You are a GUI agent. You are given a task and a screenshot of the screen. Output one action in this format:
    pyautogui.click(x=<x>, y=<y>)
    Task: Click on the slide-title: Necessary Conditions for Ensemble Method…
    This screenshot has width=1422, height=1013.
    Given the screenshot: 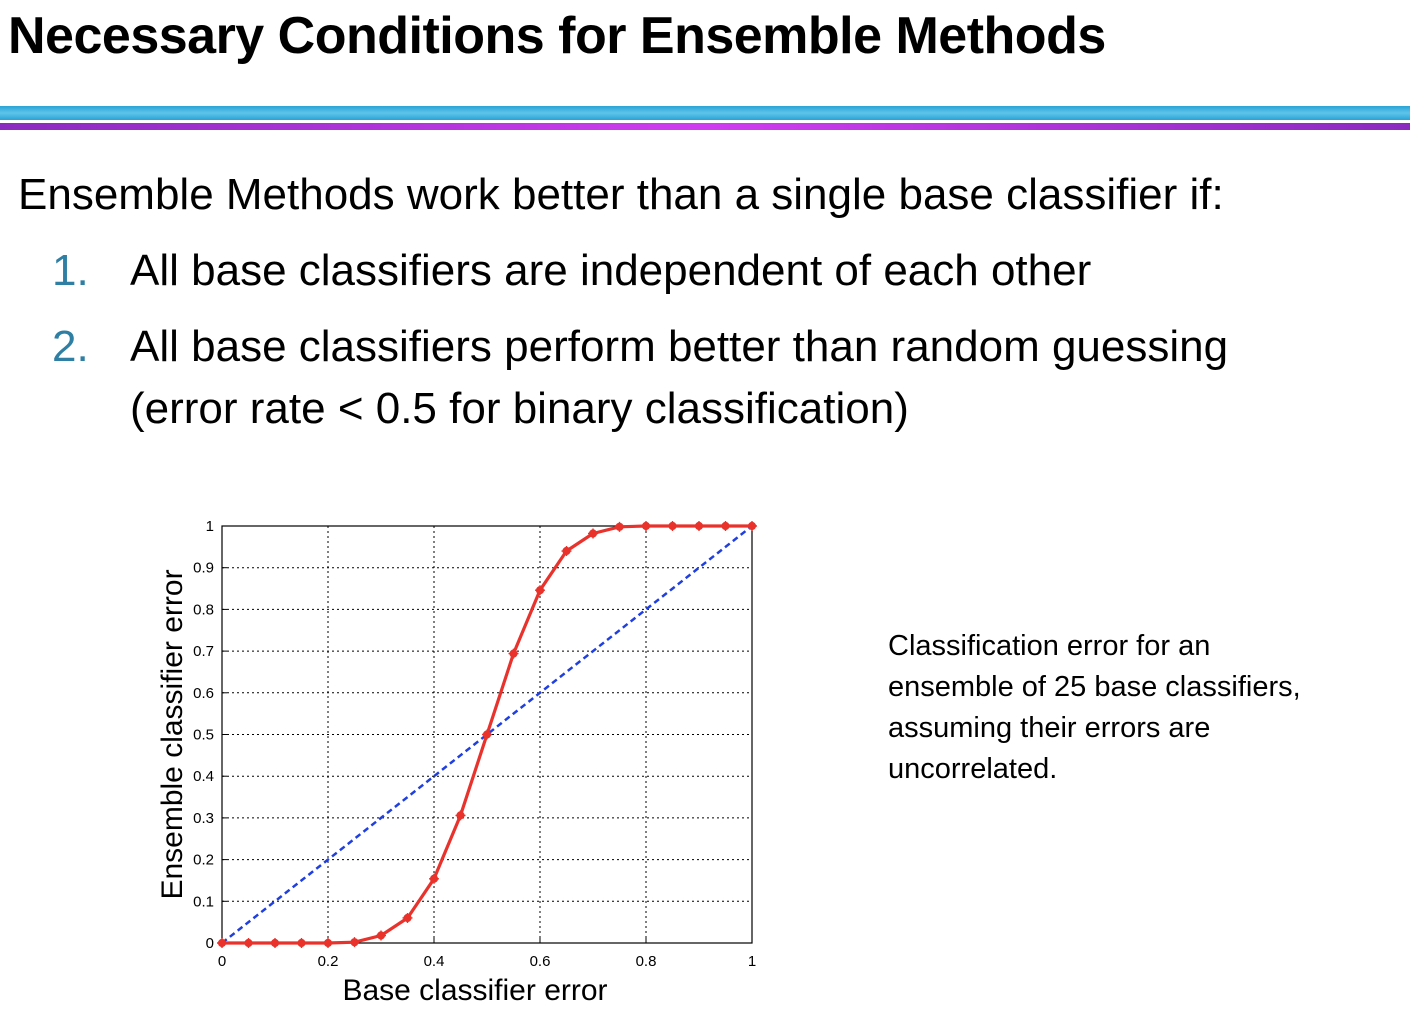 What is the action you would take?
    pyautogui.click(x=557, y=36)
    